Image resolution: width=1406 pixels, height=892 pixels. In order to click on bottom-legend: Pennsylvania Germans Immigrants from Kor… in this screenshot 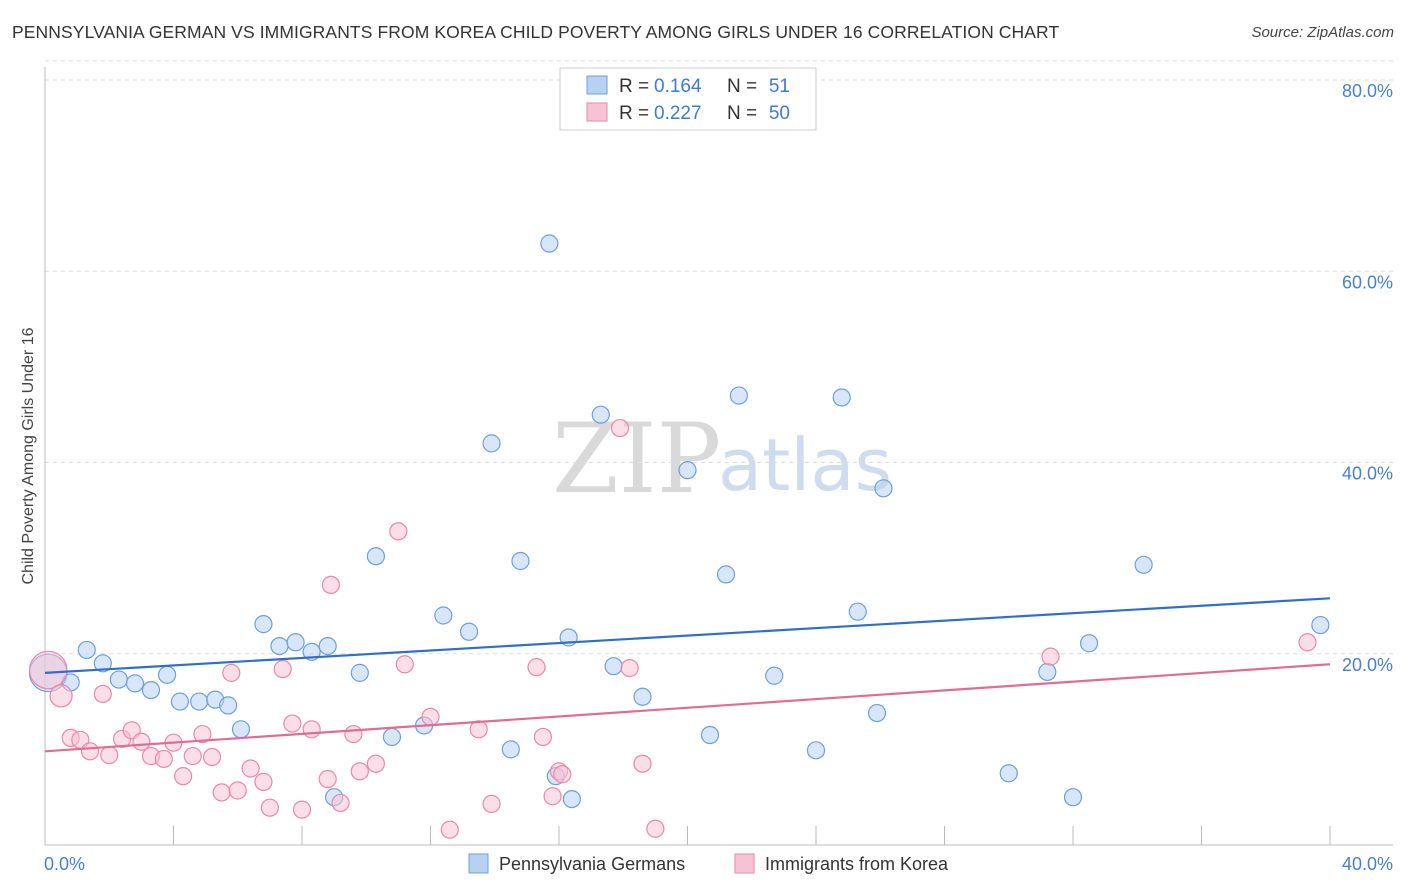, I will do `click(708, 863)`.